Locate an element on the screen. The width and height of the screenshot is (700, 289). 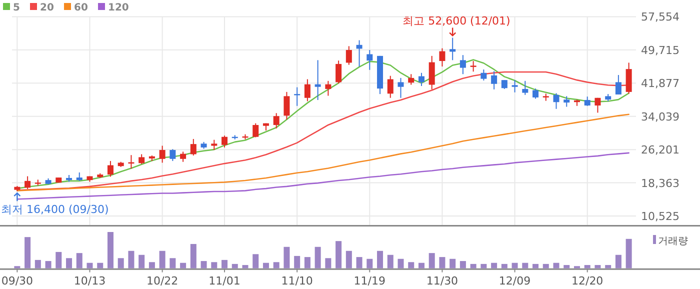
y-tick-label: 41,877 is located at coordinates (660, 83).